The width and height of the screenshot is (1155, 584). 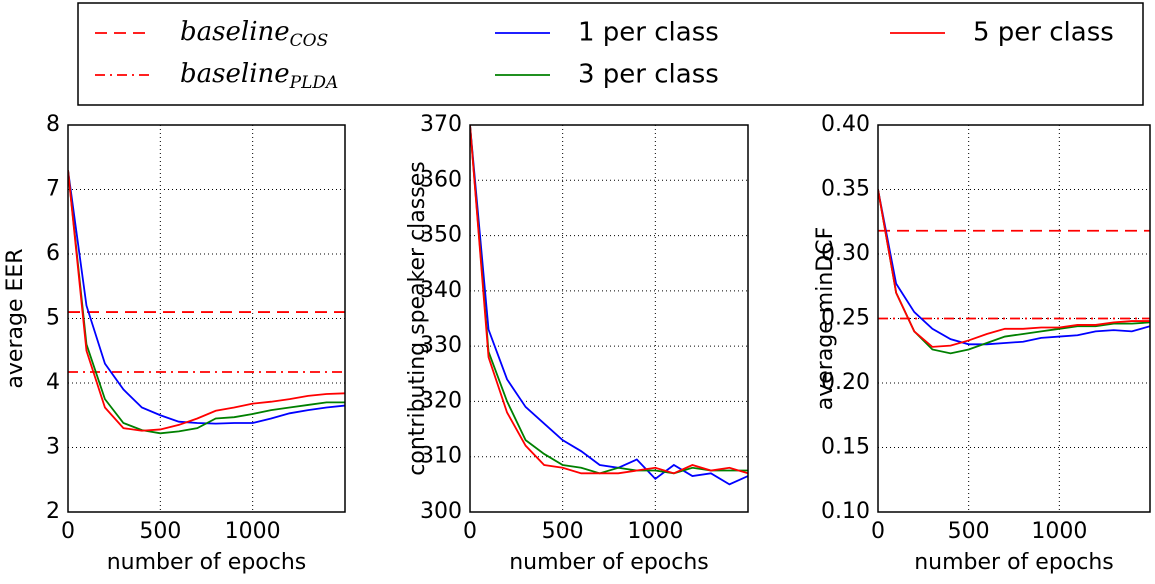 I want to click on y-tick-label: 7, so click(x=53, y=189).